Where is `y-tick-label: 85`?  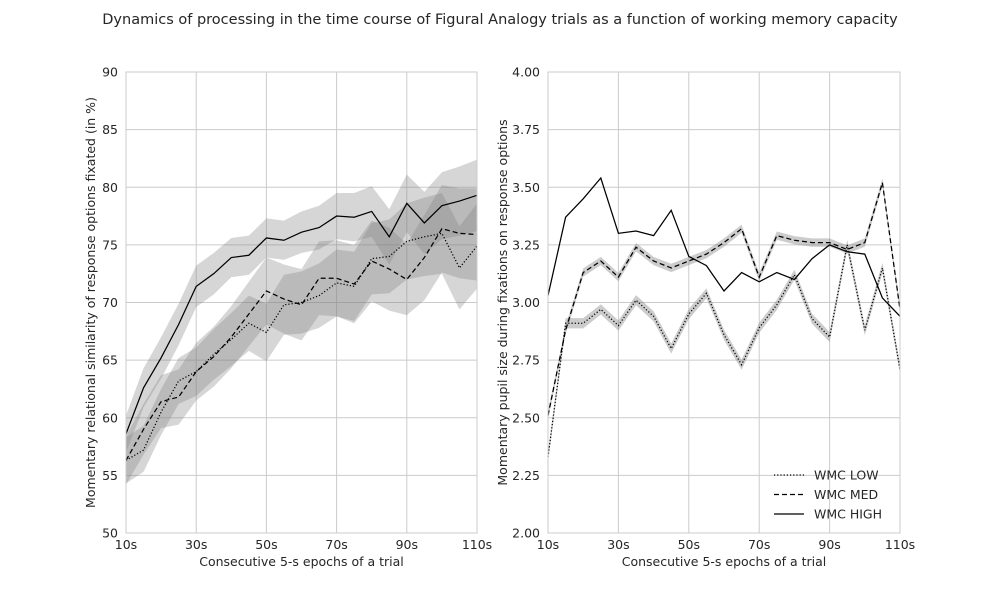 y-tick-label: 85 is located at coordinates (110, 129).